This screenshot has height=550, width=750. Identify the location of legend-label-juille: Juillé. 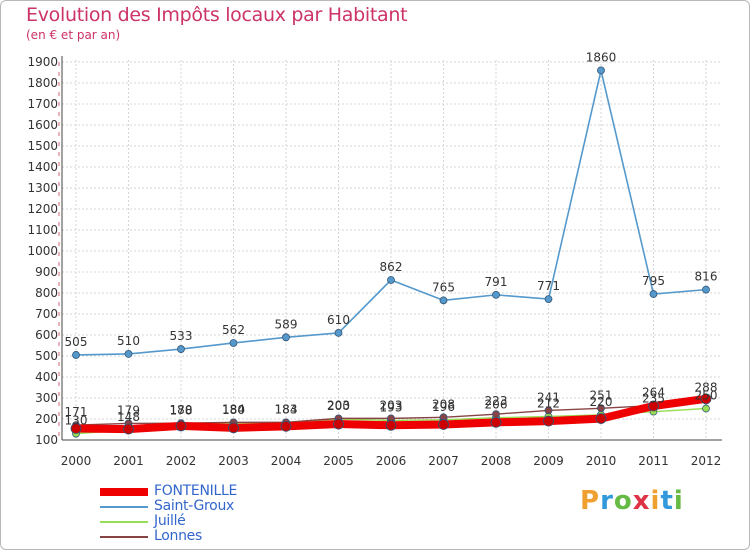
(170, 521).